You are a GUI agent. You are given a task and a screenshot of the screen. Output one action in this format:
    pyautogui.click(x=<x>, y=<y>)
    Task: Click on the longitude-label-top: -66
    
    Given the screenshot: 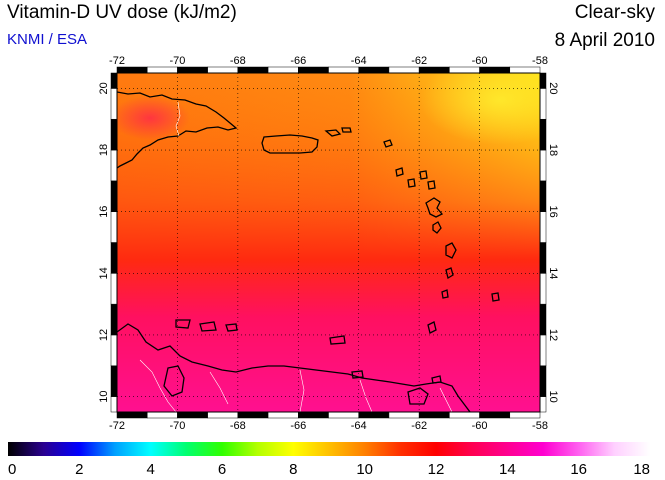 What is the action you would take?
    pyautogui.click(x=298, y=61)
    